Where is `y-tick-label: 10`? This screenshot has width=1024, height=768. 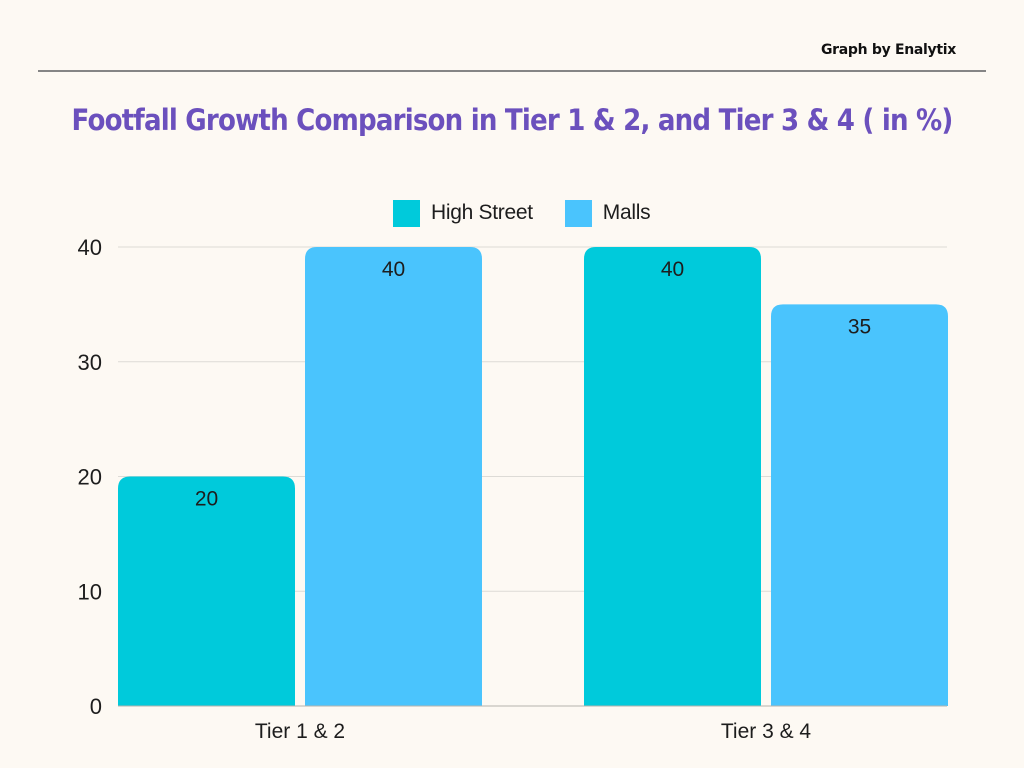
y-tick-label: 10 is located at coordinates (90, 591).